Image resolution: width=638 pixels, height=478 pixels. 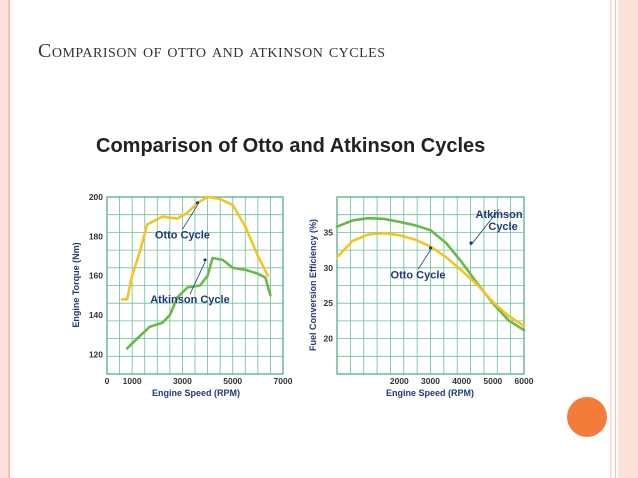 I want to click on figure-title: Comparison of Otto and Atkinson Cycles, so click(x=291, y=146).